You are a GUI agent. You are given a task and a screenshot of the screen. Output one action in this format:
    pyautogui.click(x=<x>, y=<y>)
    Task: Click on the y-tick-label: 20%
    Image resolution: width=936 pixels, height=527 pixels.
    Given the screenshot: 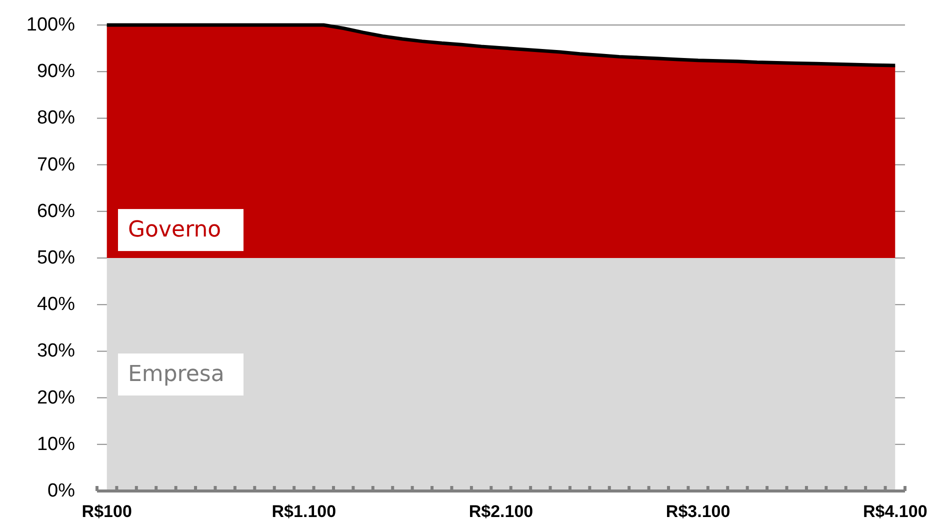 What is the action you would take?
    pyautogui.click(x=56, y=397)
    